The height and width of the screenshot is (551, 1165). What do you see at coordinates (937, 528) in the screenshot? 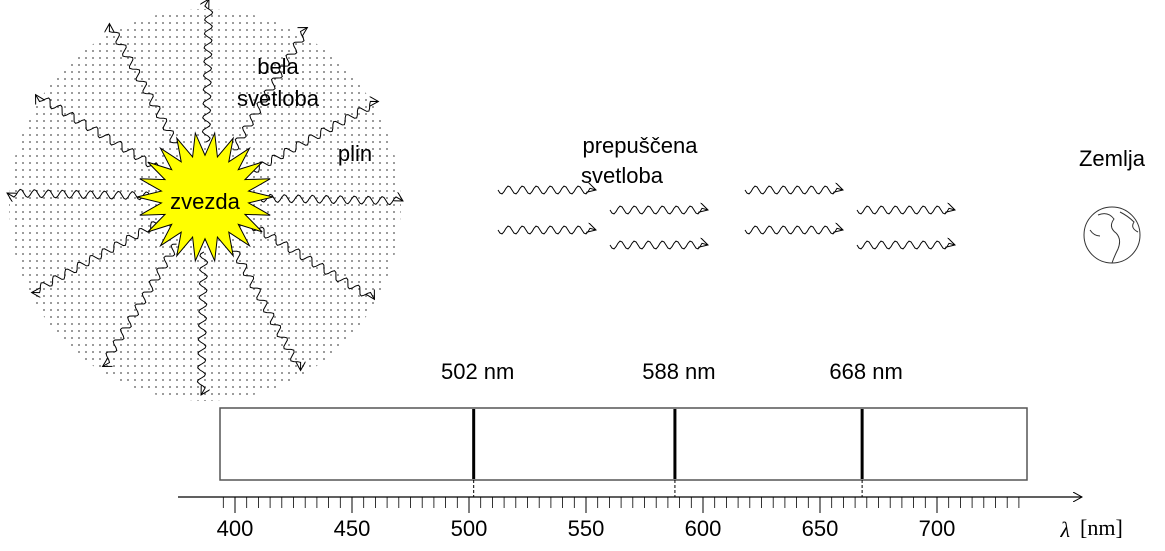
I see `x-tick-label: 700` at bounding box center [937, 528].